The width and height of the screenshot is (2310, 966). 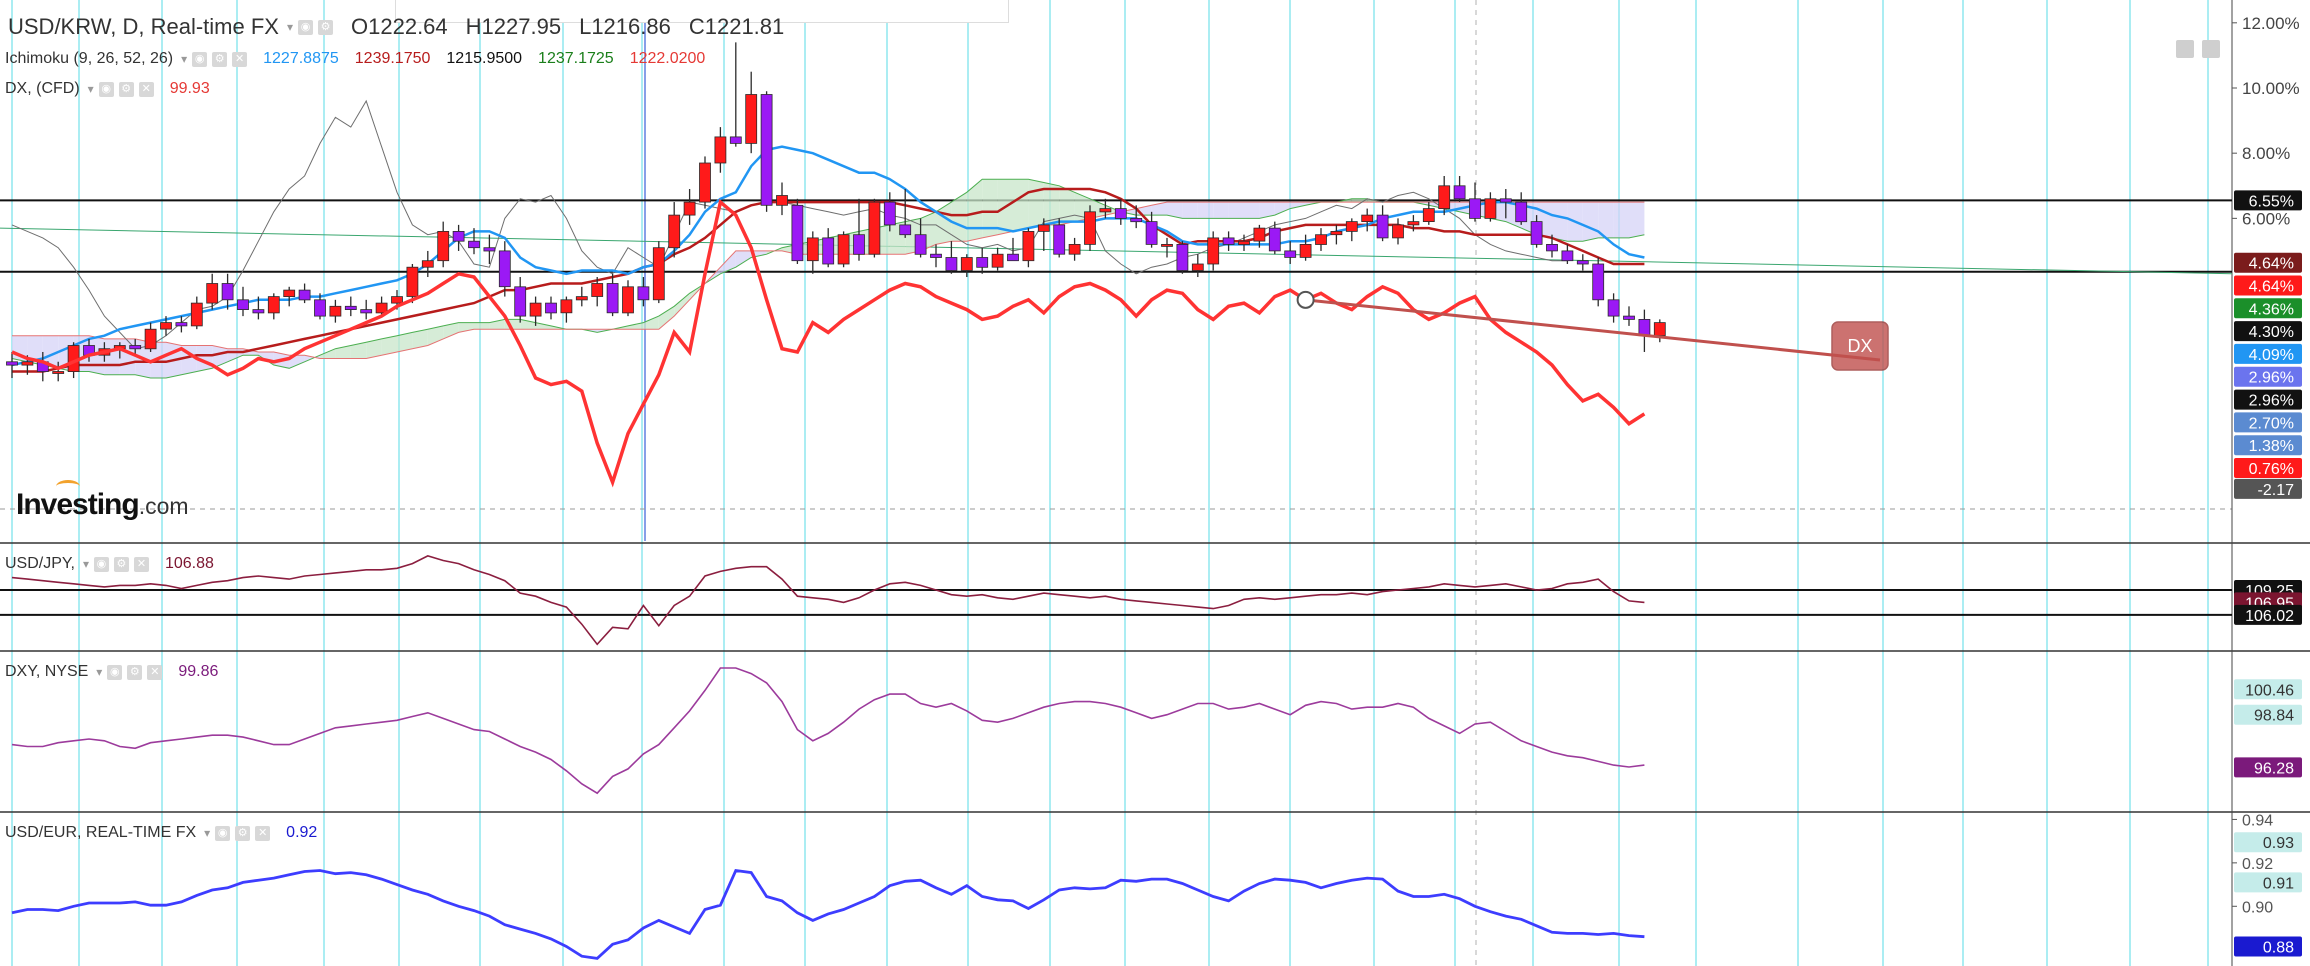 I want to click on dxy-legend: DXY, NYSE ▾ ◉ ⚙ ✕ 99.86, so click(x=111, y=672).